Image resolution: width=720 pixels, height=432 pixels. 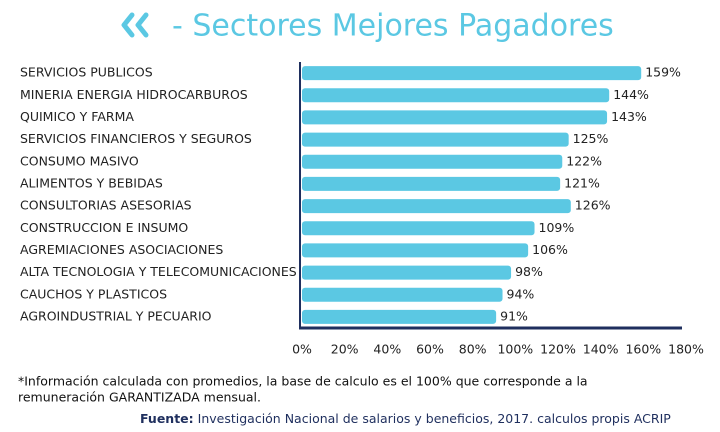 I want to click on x-tick-label: 0%, so click(x=302, y=349).